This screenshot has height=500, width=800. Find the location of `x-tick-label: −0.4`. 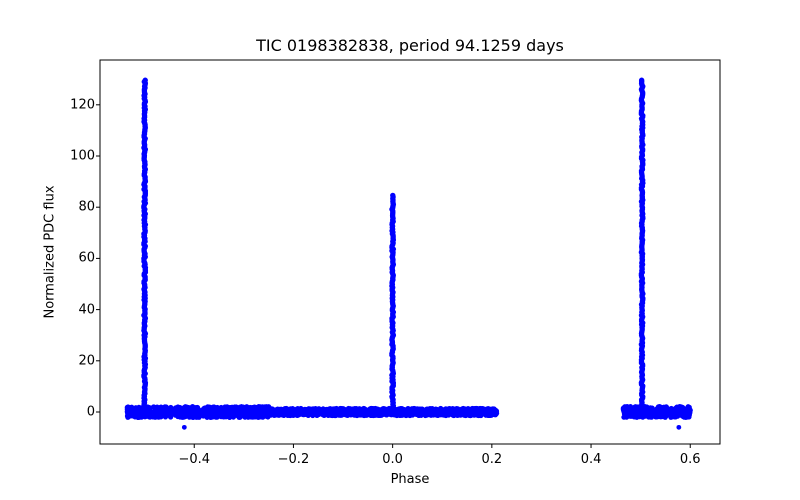

x-tick-label: −0.4 is located at coordinates (194, 459).